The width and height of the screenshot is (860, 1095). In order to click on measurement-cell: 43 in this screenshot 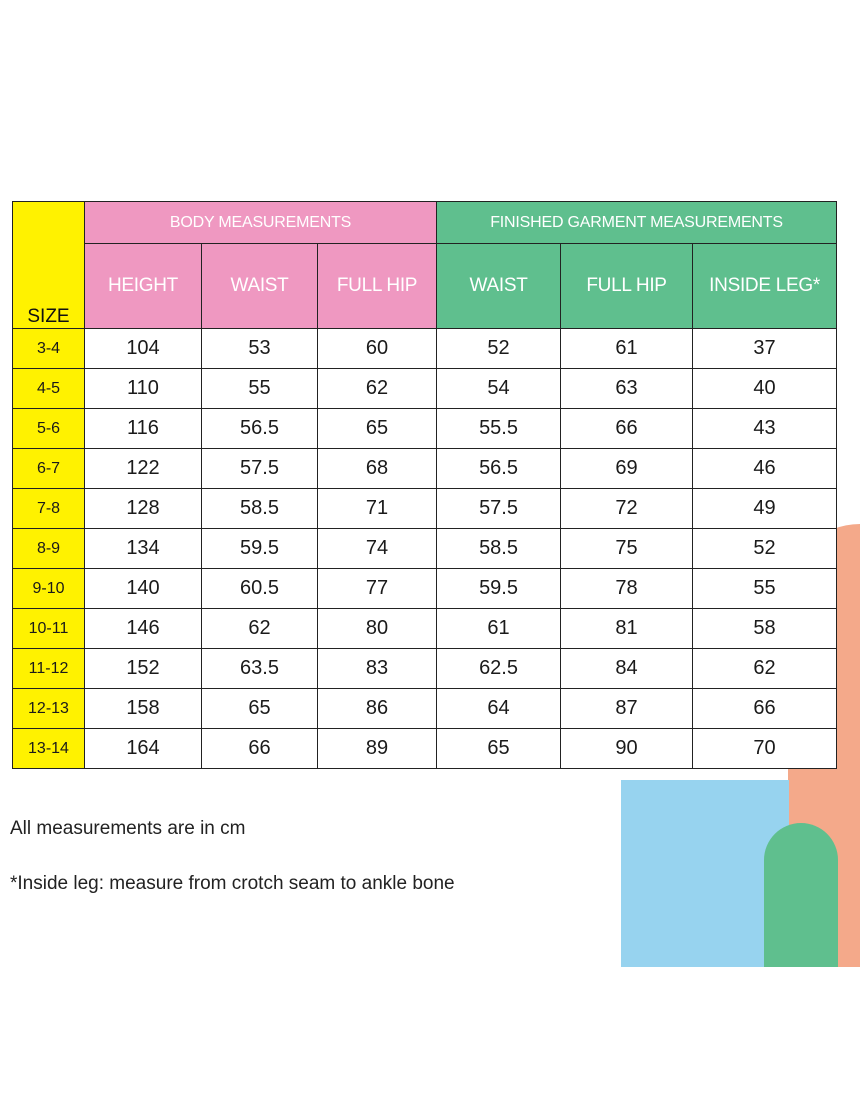, I will do `click(765, 428)`.